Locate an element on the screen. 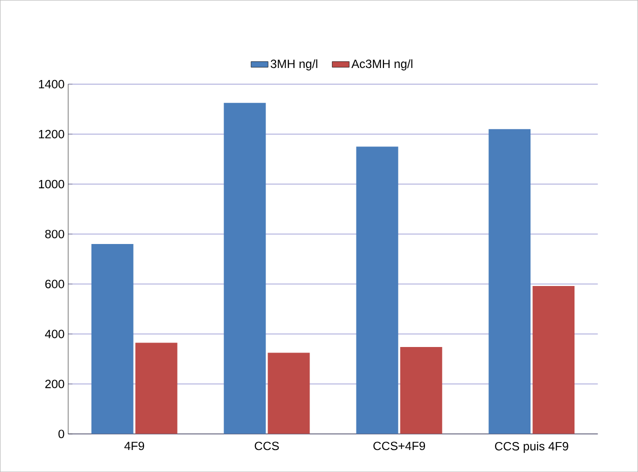 The width and height of the screenshot is (638, 472). y-tick-label: 200 is located at coordinates (54, 384).